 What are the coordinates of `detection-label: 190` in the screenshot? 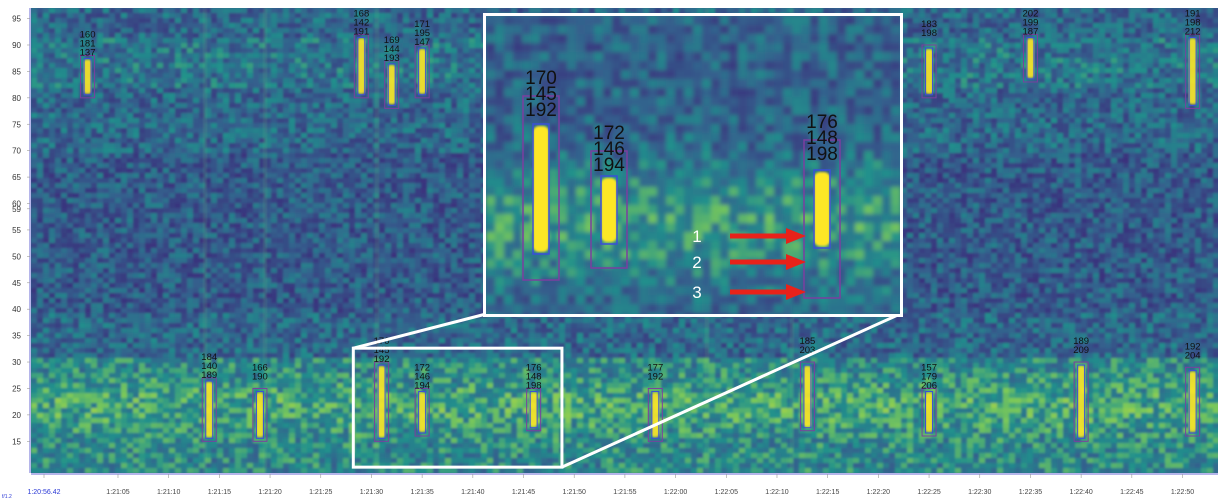 It's located at (260, 376).